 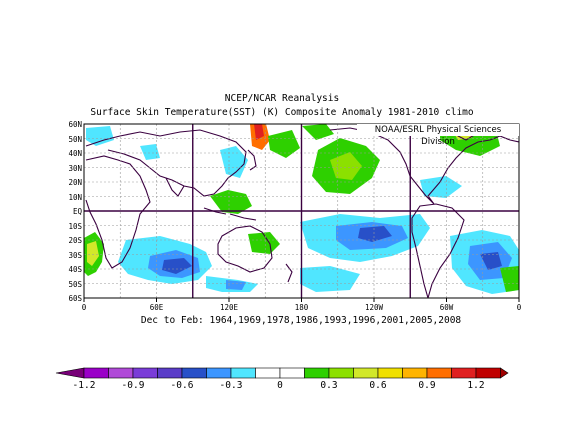 I want to click on lat-label: 40S, so click(x=75, y=269).